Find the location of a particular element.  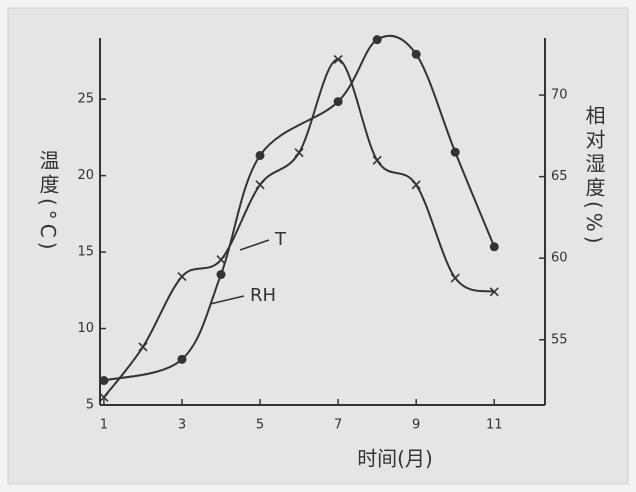

x-tick-label: 7 is located at coordinates (338, 425).